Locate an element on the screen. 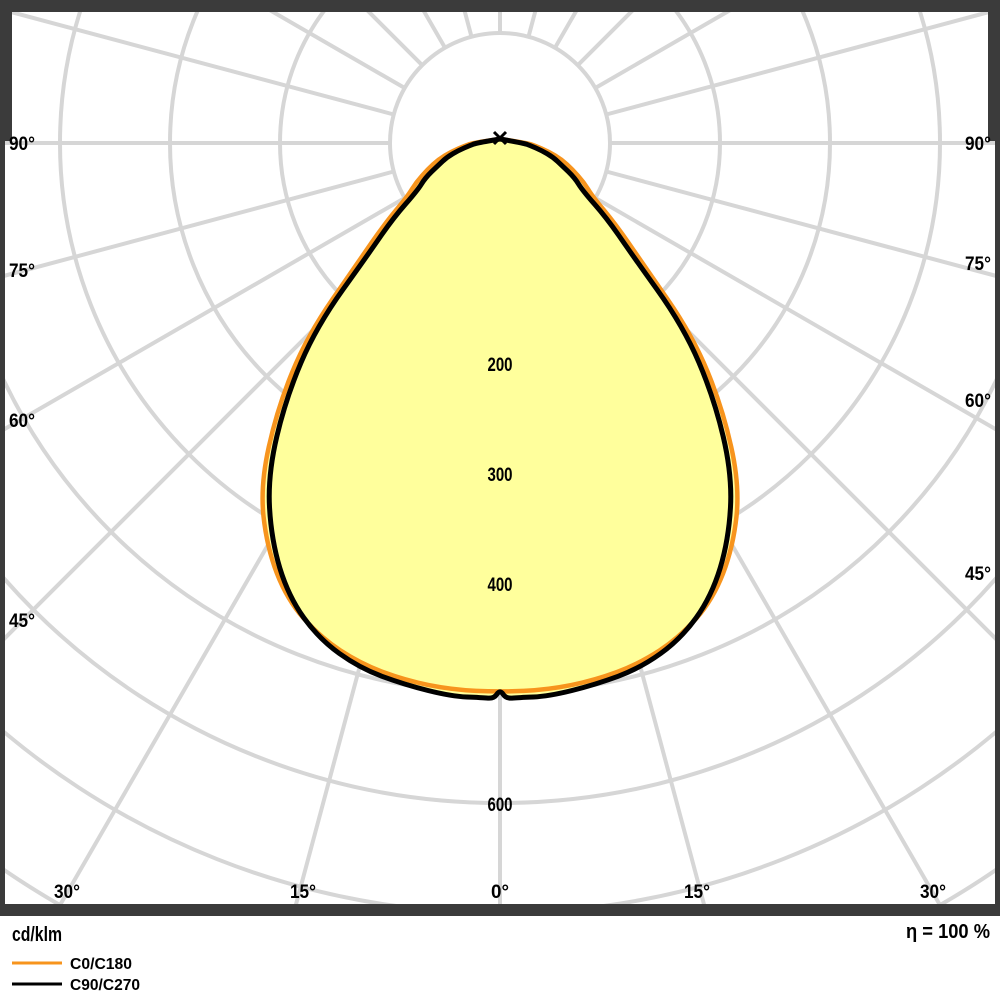 The height and width of the screenshot is (1000, 1000). grid-ray-105-left is located at coordinates (200, 64).